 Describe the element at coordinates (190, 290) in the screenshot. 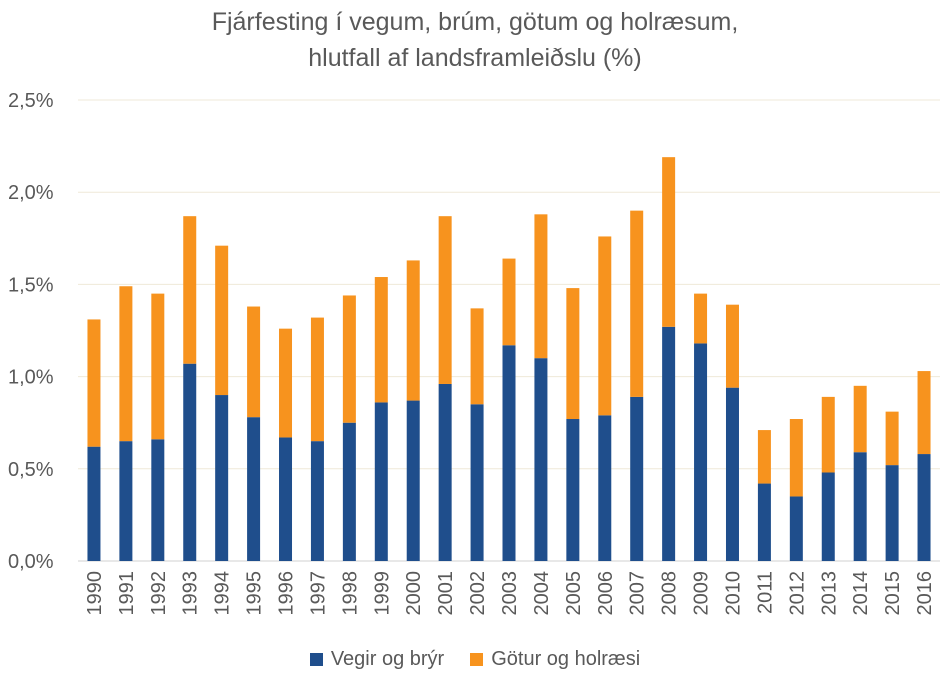

I see `bar-gotur-1993` at that location.